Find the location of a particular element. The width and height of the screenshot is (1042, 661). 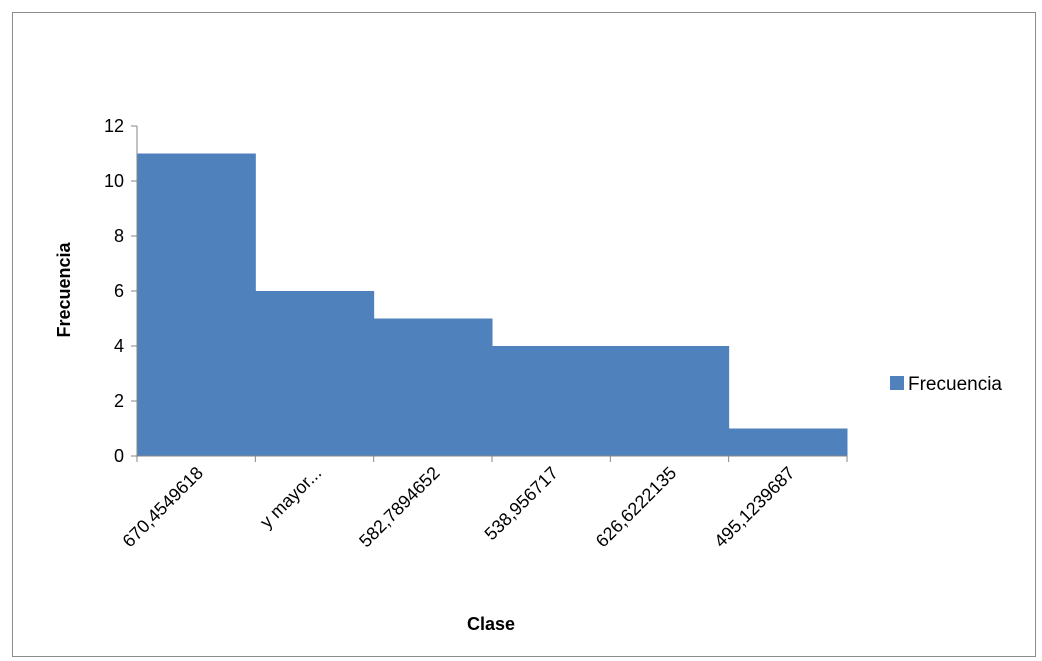

y-tick-label: 4 is located at coordinates (119, 346).